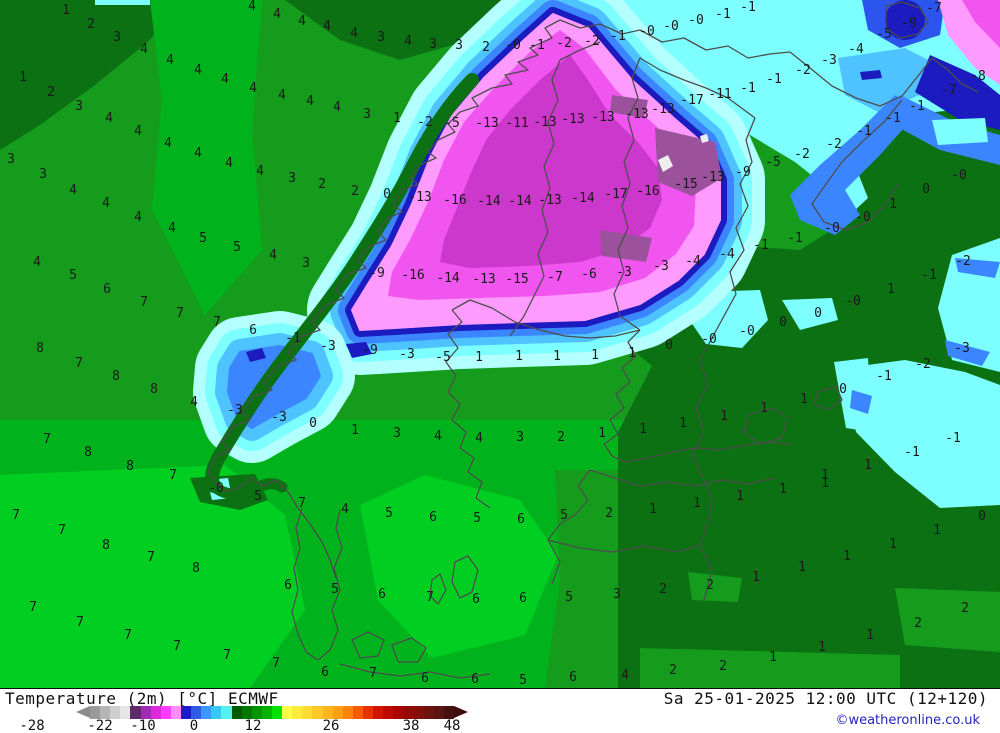 Image resolution: width=1000 pixels, height=733 pixels. What do you see at coordinates (40, 348) in the screenshot?
I see `temp-value-label: 8` at bounding box center [40, 348].